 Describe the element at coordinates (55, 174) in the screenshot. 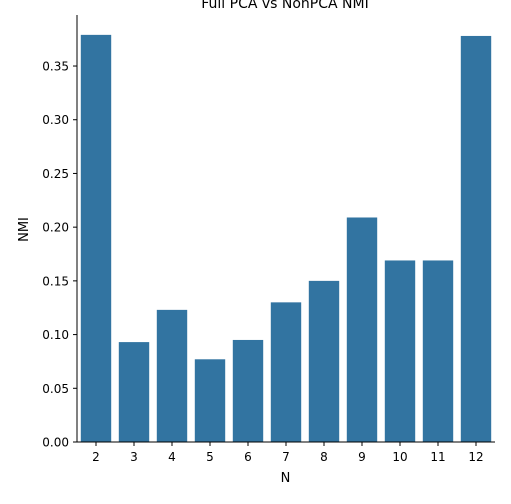

I see `y-tick-label: 0.25` at that location.